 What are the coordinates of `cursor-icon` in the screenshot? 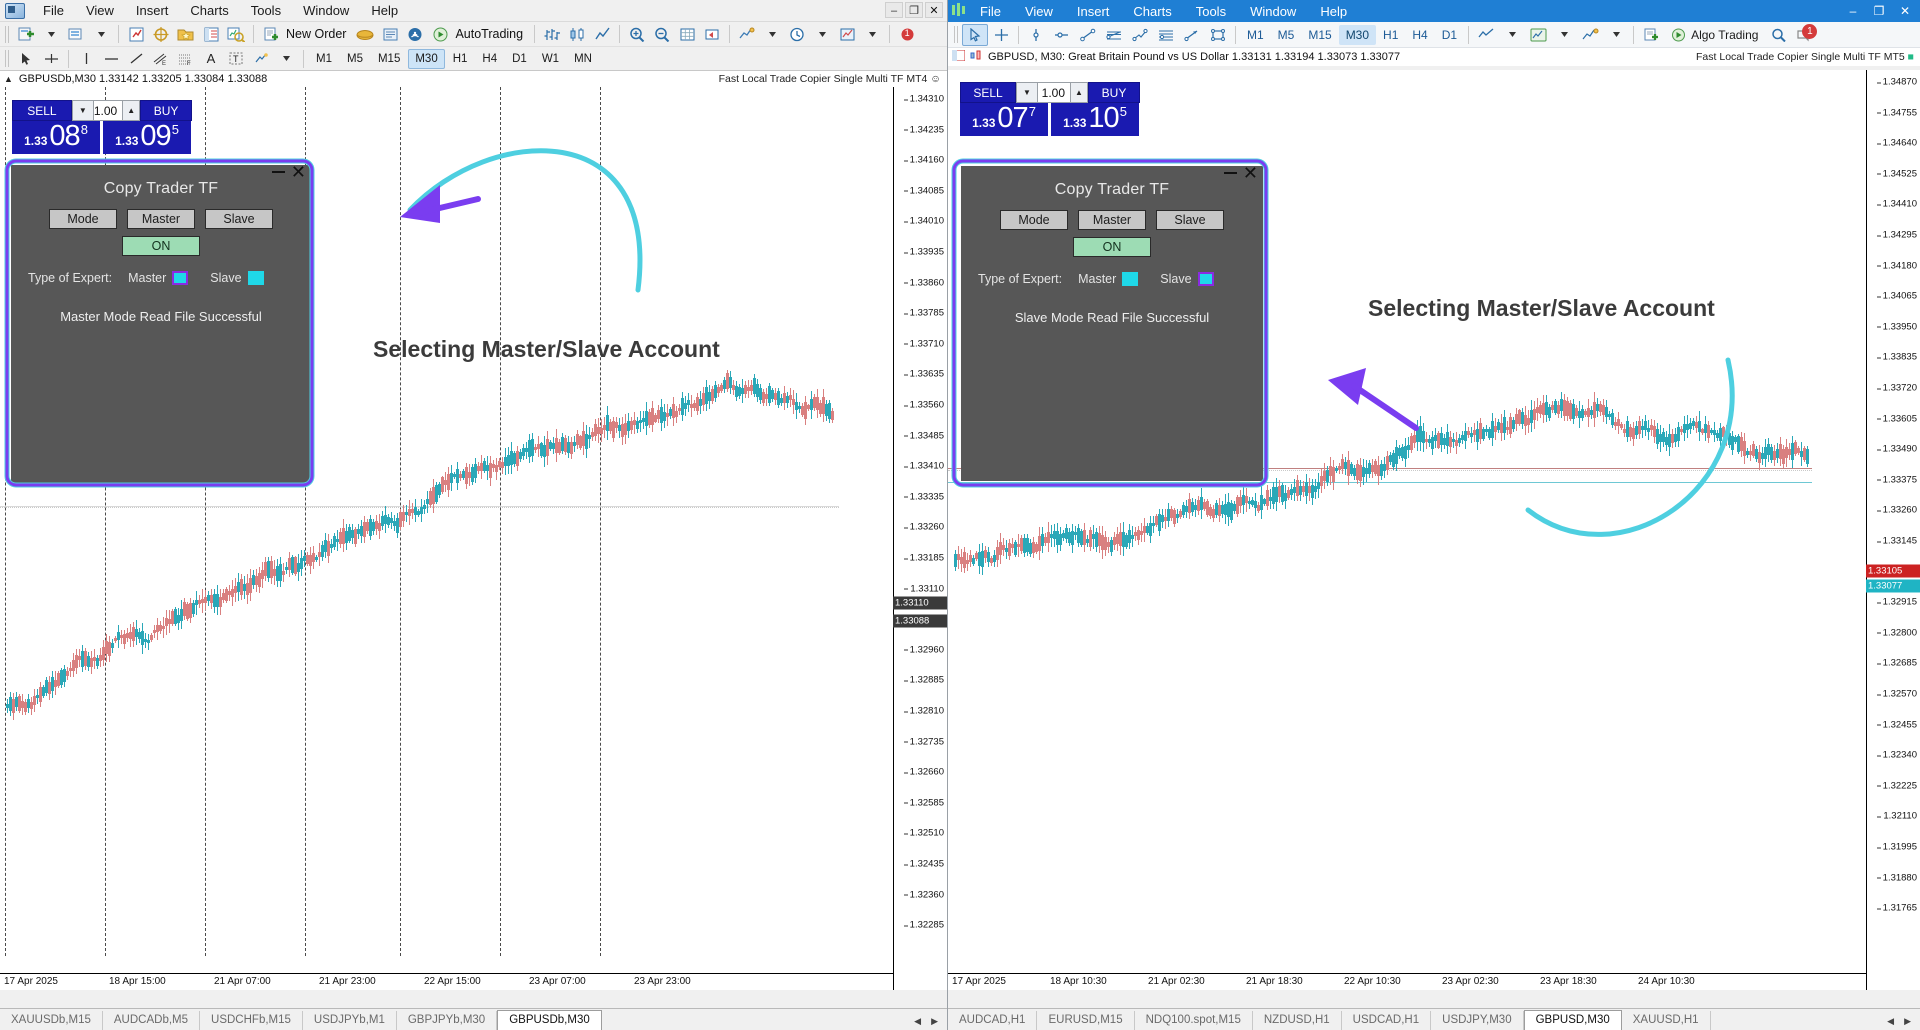 It's located at (26, 58).